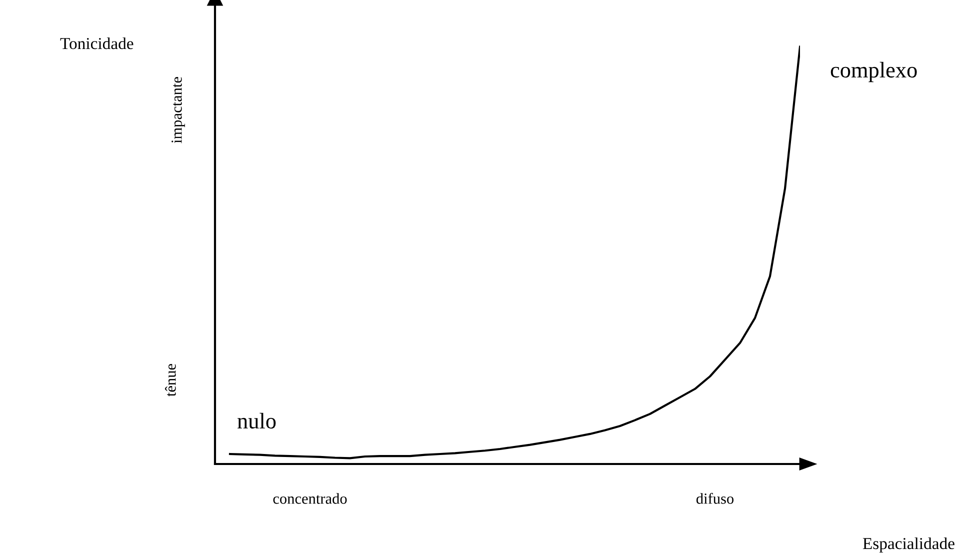  What do you see at coordinates (310, 498) in the screenshot?
I see `text: concentrado` at bounding box center [310, 498].